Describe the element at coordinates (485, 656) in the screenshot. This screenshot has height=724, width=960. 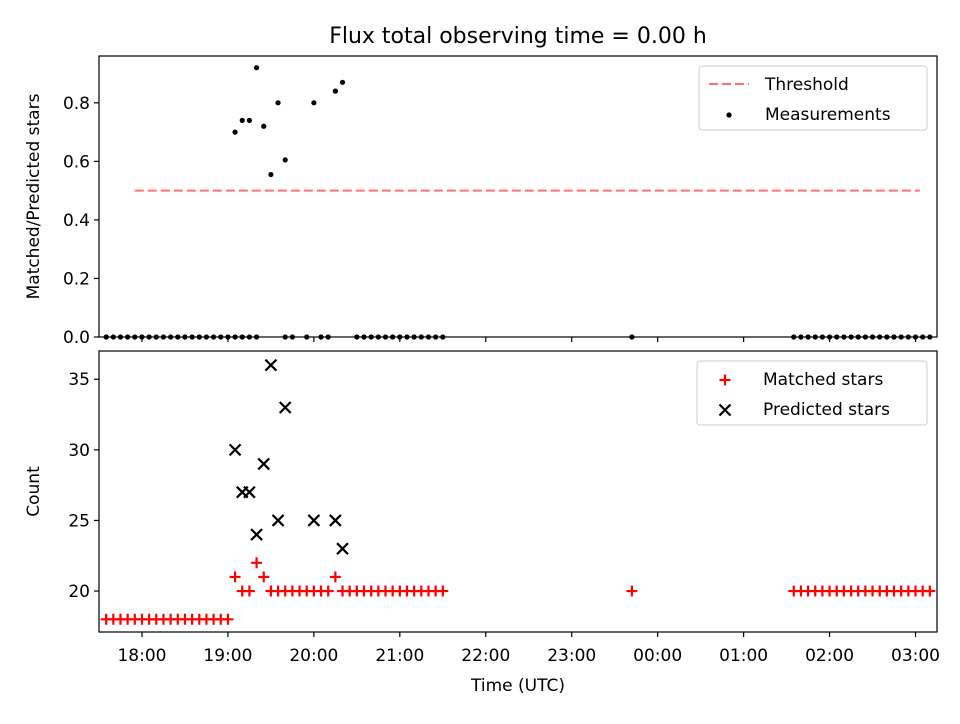
I see `x-tick-label: 22:00` at that location.